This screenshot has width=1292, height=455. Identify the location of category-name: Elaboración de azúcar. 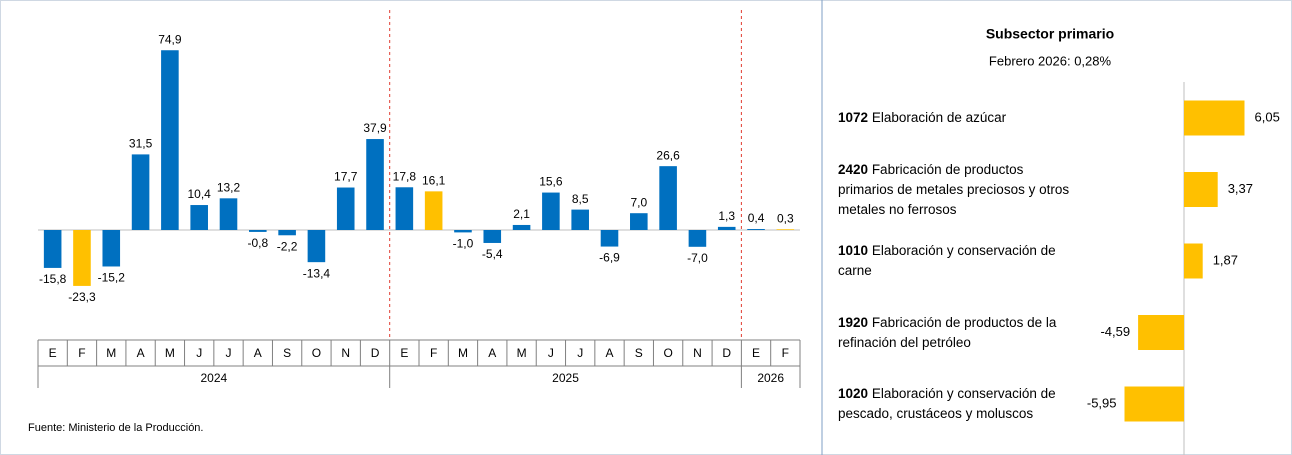
(939, 117).